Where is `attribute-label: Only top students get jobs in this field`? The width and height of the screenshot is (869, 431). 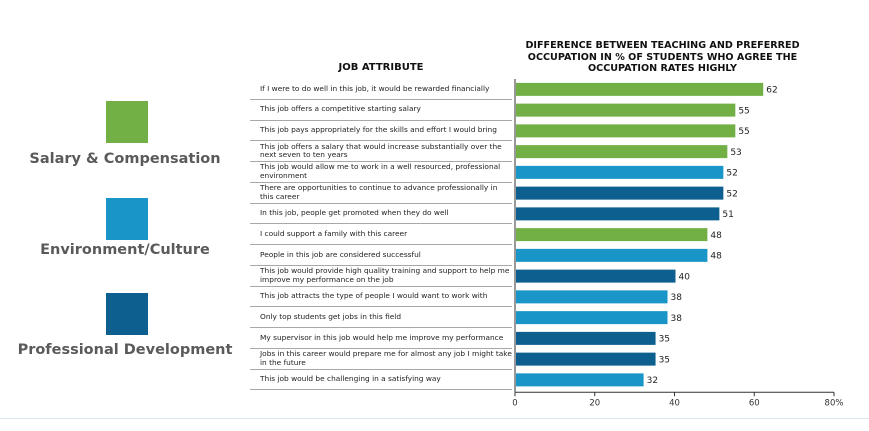 attribute-label: Only top students get jobs in this field is located at coordinates (331, 316).